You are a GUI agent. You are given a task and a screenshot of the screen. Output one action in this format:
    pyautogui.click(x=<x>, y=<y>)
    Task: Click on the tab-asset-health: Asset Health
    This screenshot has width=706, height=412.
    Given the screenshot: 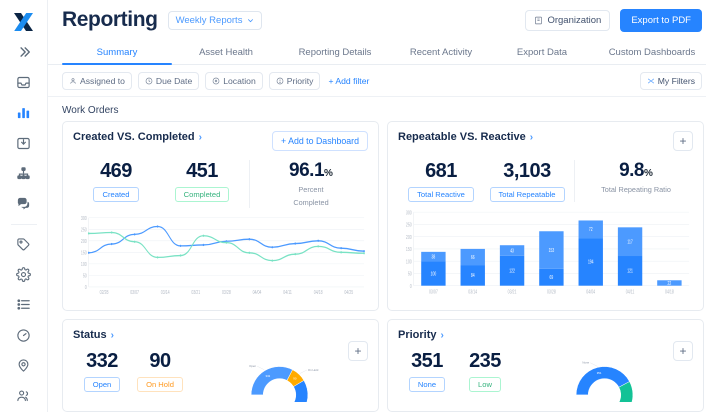 What is the action you would take?
    pyautogui.click(x=226, y=52)
    